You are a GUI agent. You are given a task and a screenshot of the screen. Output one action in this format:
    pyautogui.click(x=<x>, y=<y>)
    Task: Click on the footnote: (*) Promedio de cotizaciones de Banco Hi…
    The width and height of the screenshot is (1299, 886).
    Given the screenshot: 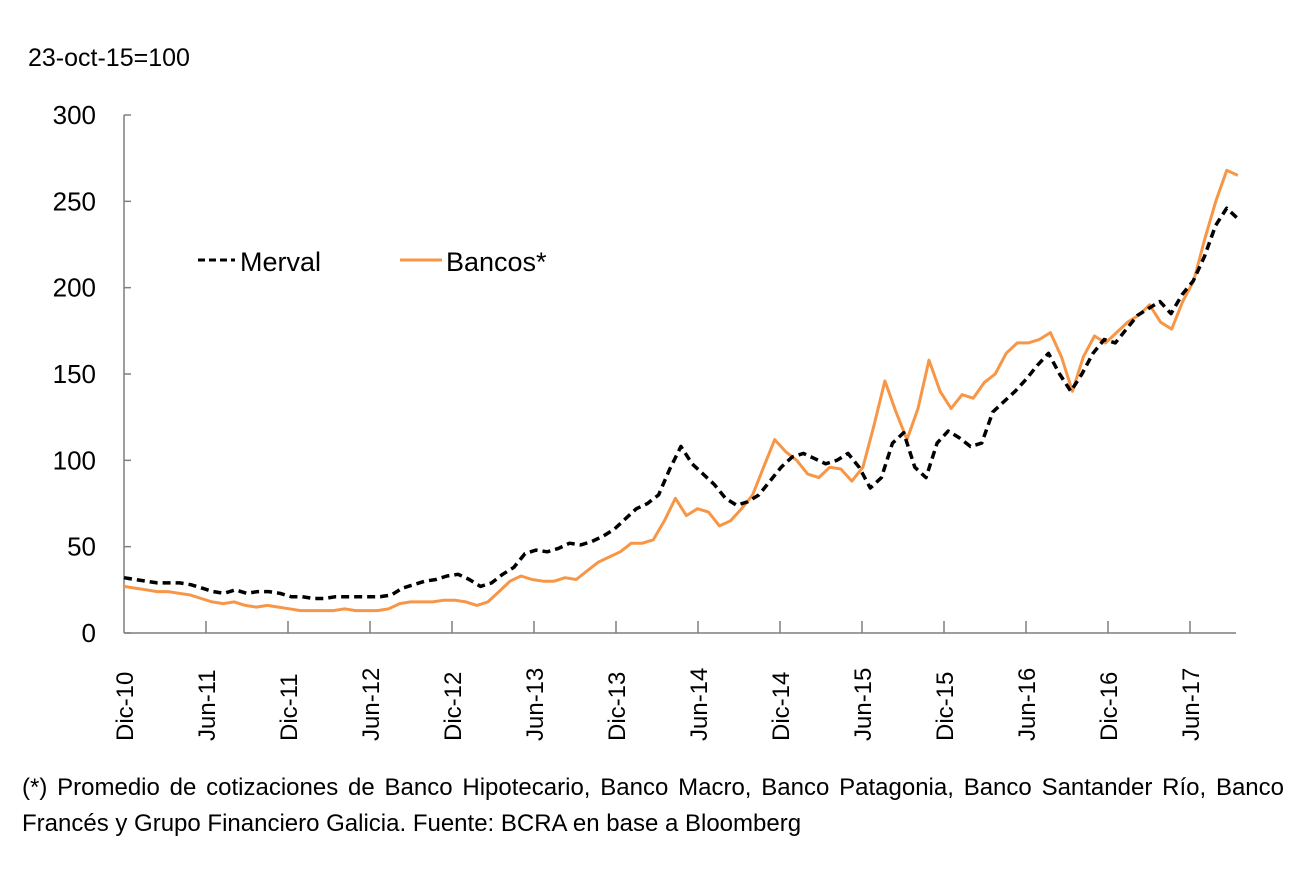 What is the action you would take?
    pyautogui.click(x=653, y=805)
    